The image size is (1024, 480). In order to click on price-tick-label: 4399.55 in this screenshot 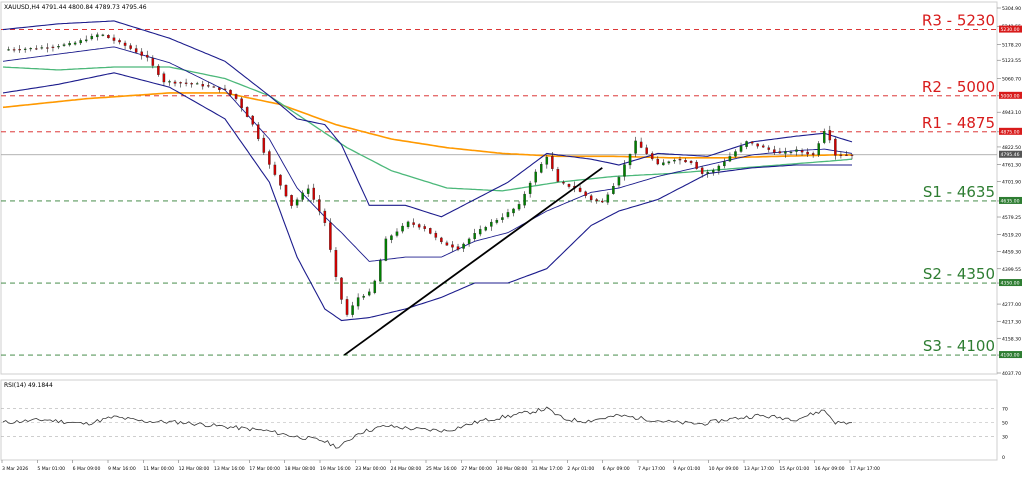, I will do `click(1011, 270)`.